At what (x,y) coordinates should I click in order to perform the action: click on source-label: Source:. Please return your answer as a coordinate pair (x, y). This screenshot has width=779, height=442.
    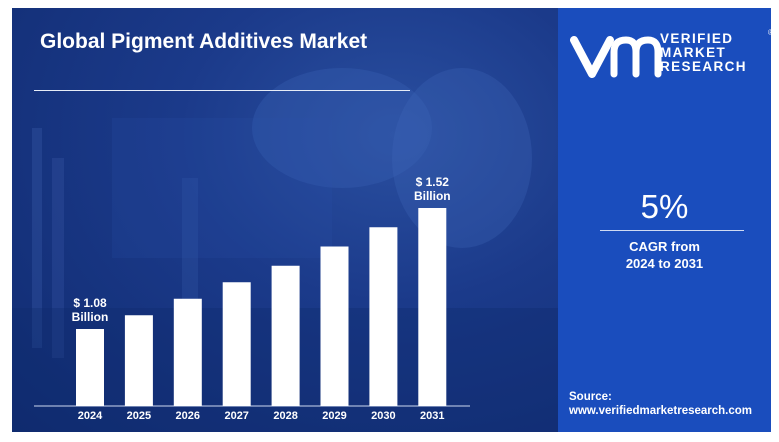
    Looking at the image, I should click on (590, 397).